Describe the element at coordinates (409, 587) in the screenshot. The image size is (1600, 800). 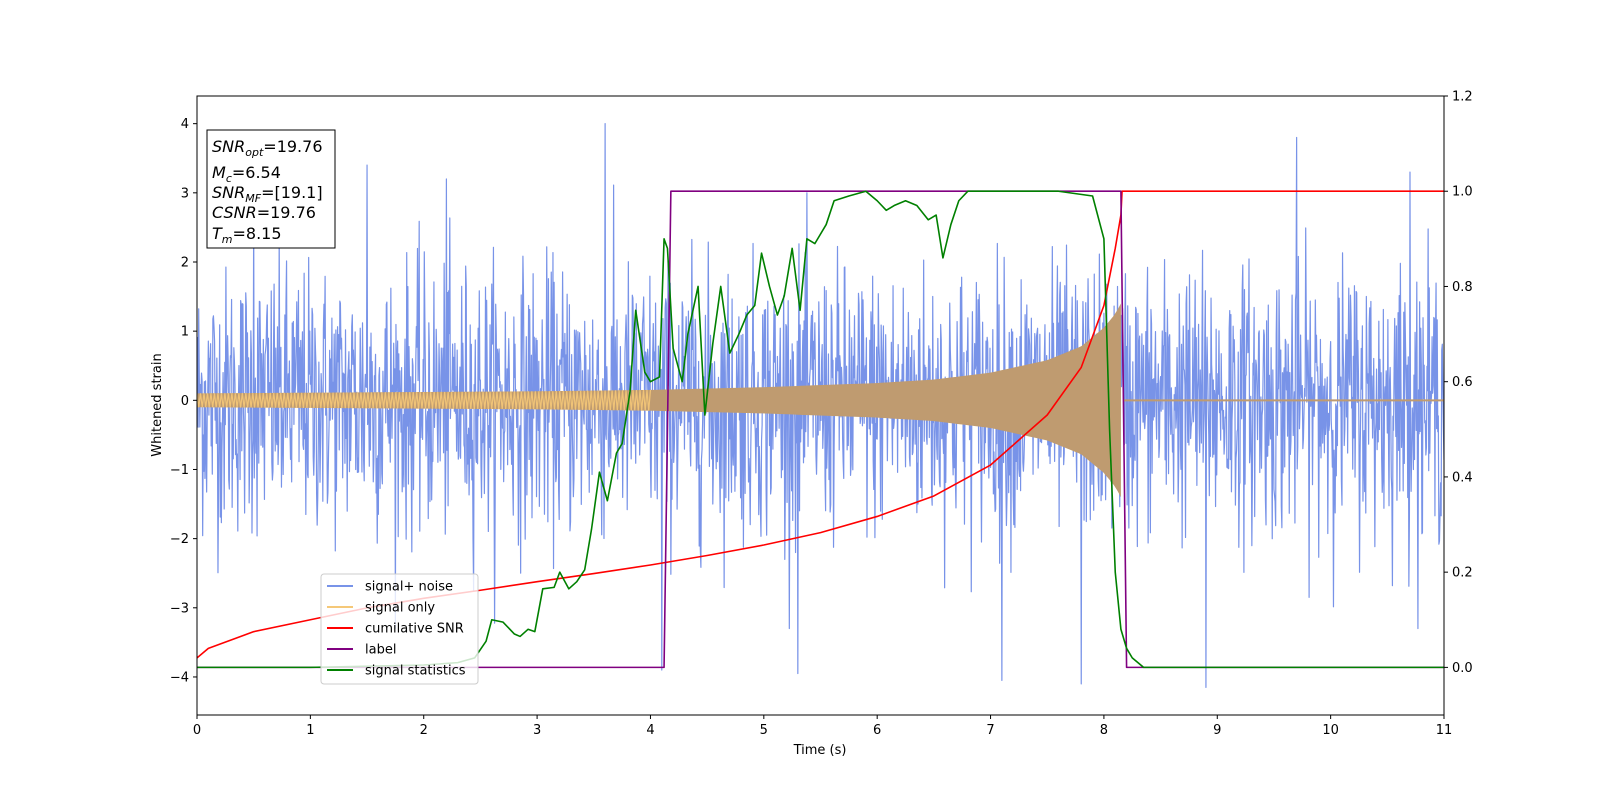
I see `legend-label: signal+ noise` at that location.